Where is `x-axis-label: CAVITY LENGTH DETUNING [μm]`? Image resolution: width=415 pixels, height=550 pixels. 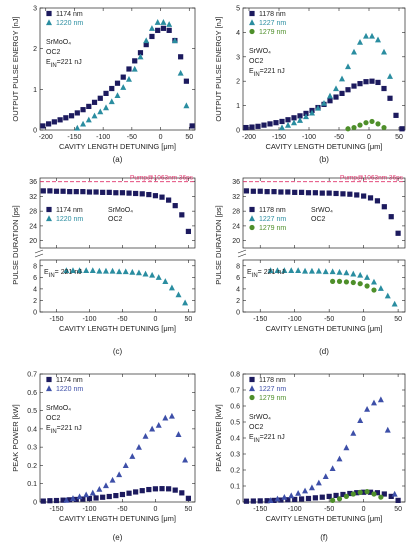
x-axis-label: CAVITY LENGTH DETUNING [μm] is located at coordinates (324, 518).